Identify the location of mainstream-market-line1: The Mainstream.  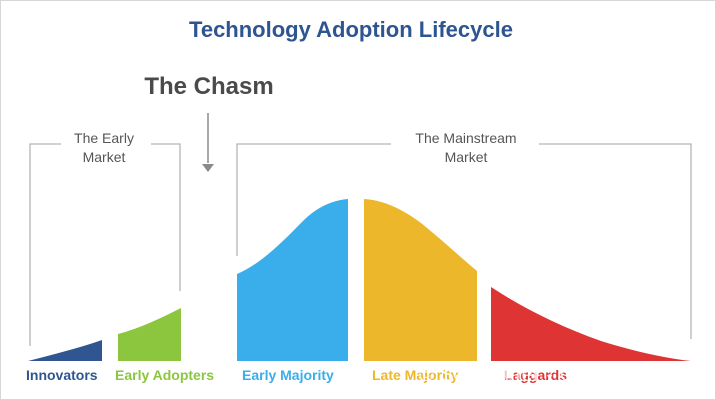
(466, 138).